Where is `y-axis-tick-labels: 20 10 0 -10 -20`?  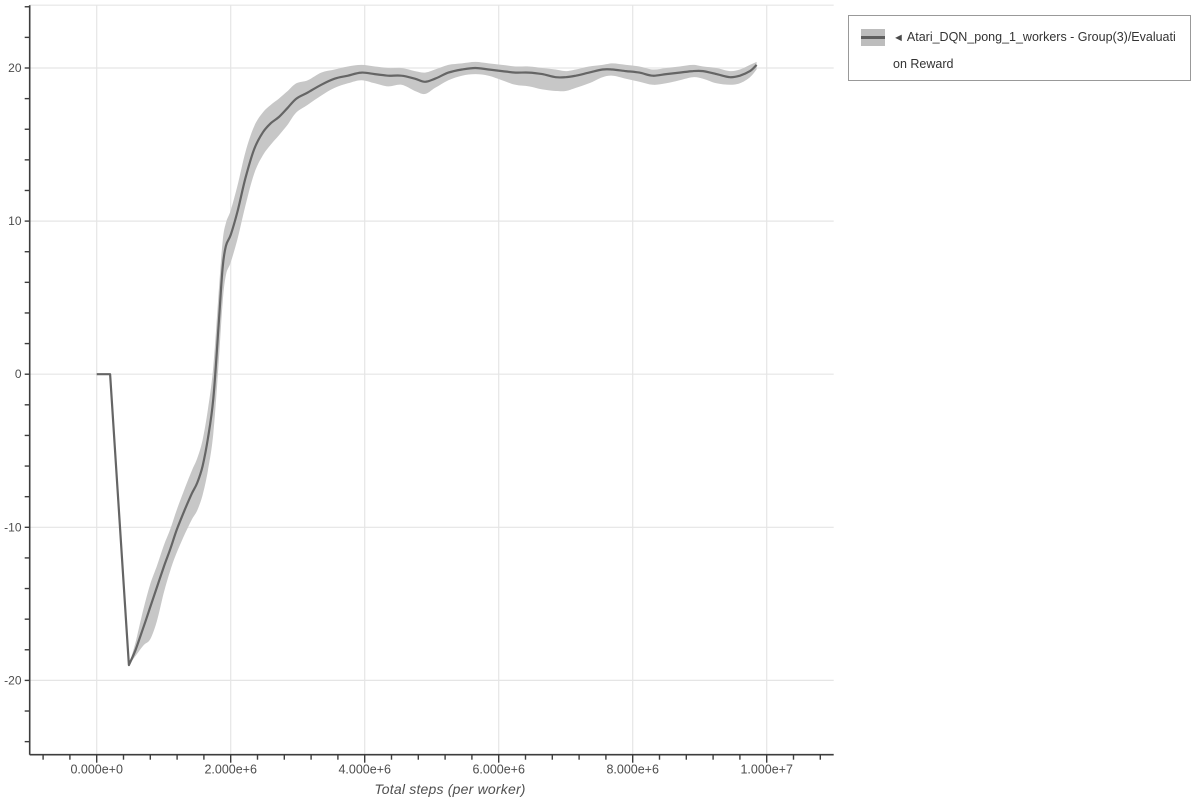
y-axis-tick-labels: 20 10 0 -10 -20 is located at coordinates (13, 374).